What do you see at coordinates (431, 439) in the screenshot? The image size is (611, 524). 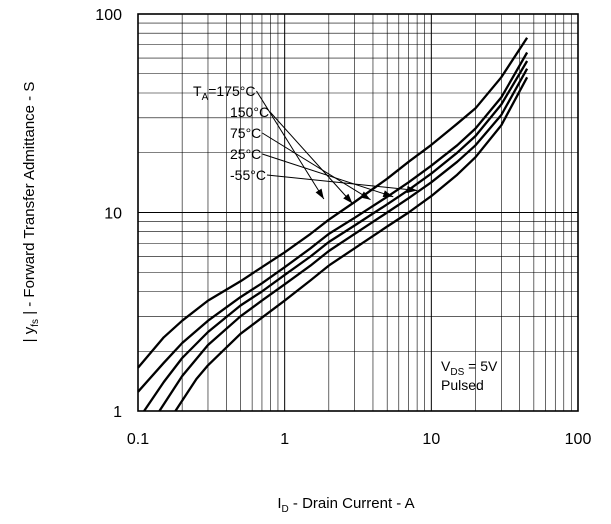 I see `x-tick-label: 10` at bounding box center [431, 439].